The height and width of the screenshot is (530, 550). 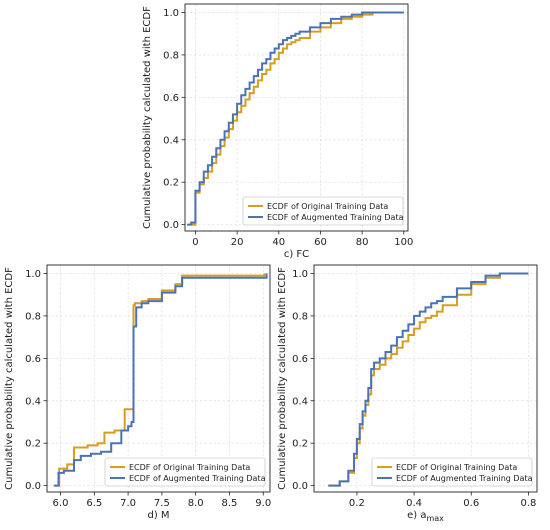 I want to click on x-axis-label: c) FC, so click(x=296, y=254).